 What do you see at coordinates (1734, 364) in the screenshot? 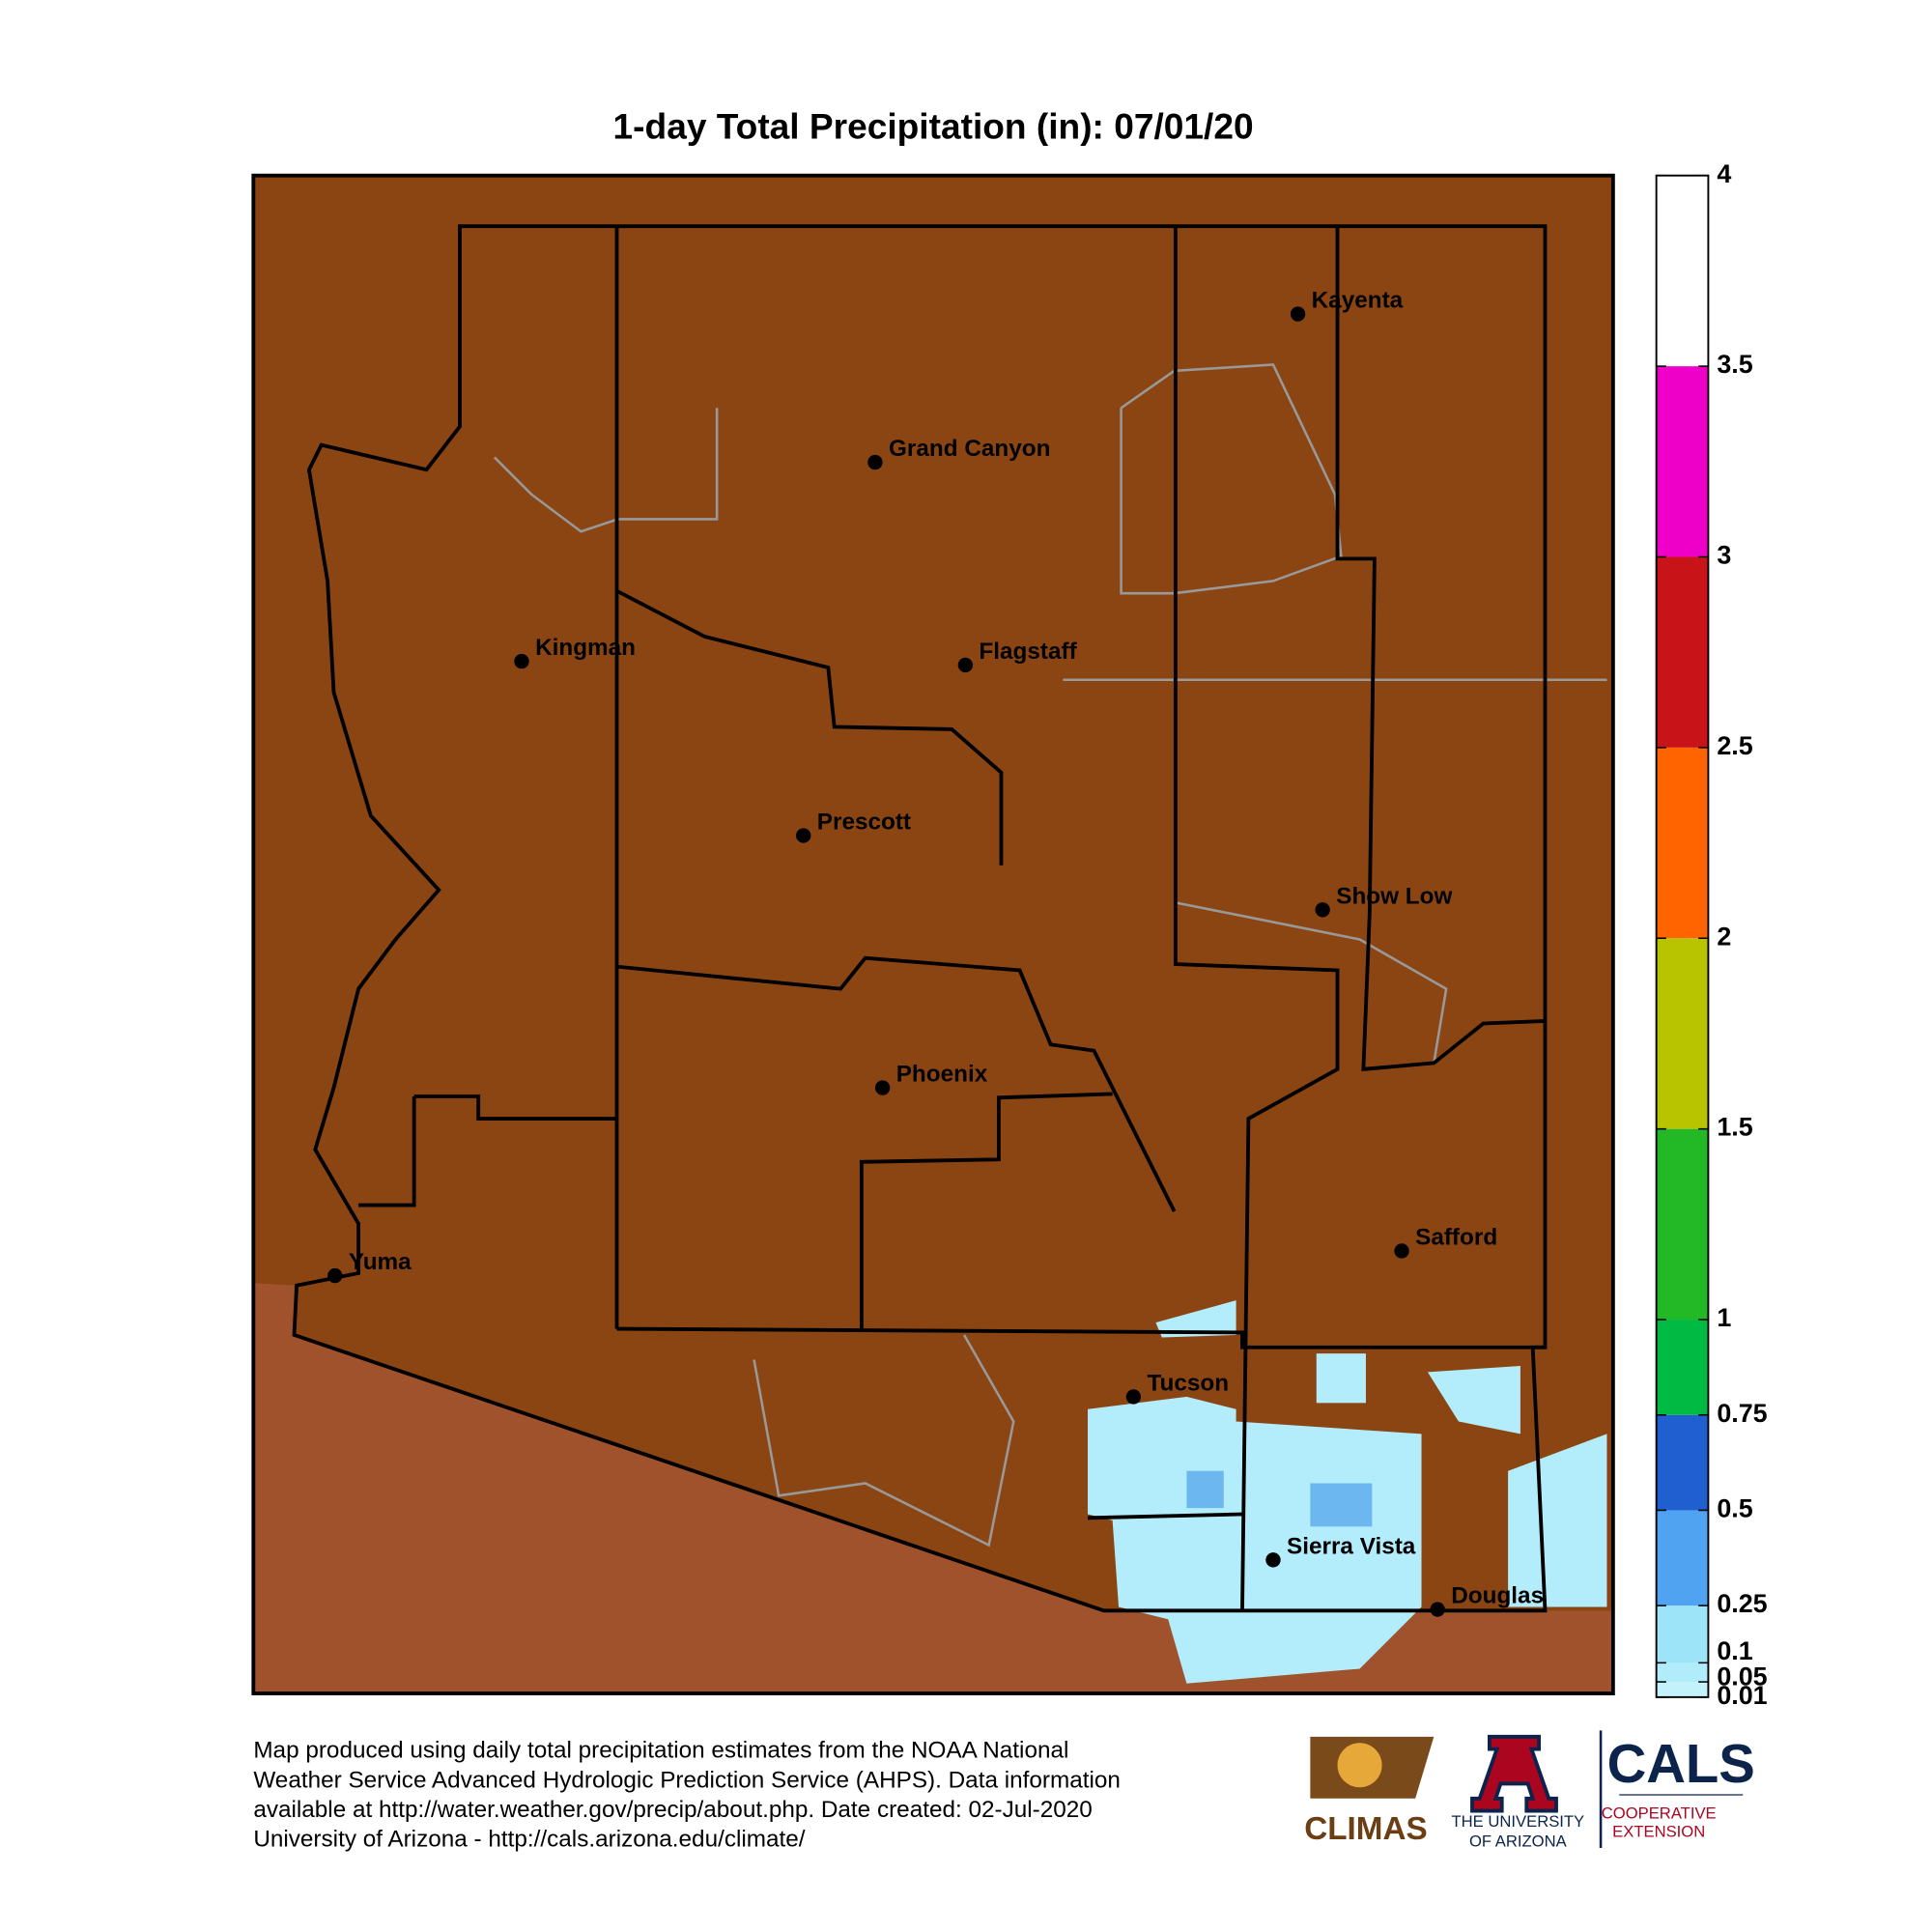
I see `colorbar-tick-label: 3.5` at bounding box center [1734, 364].